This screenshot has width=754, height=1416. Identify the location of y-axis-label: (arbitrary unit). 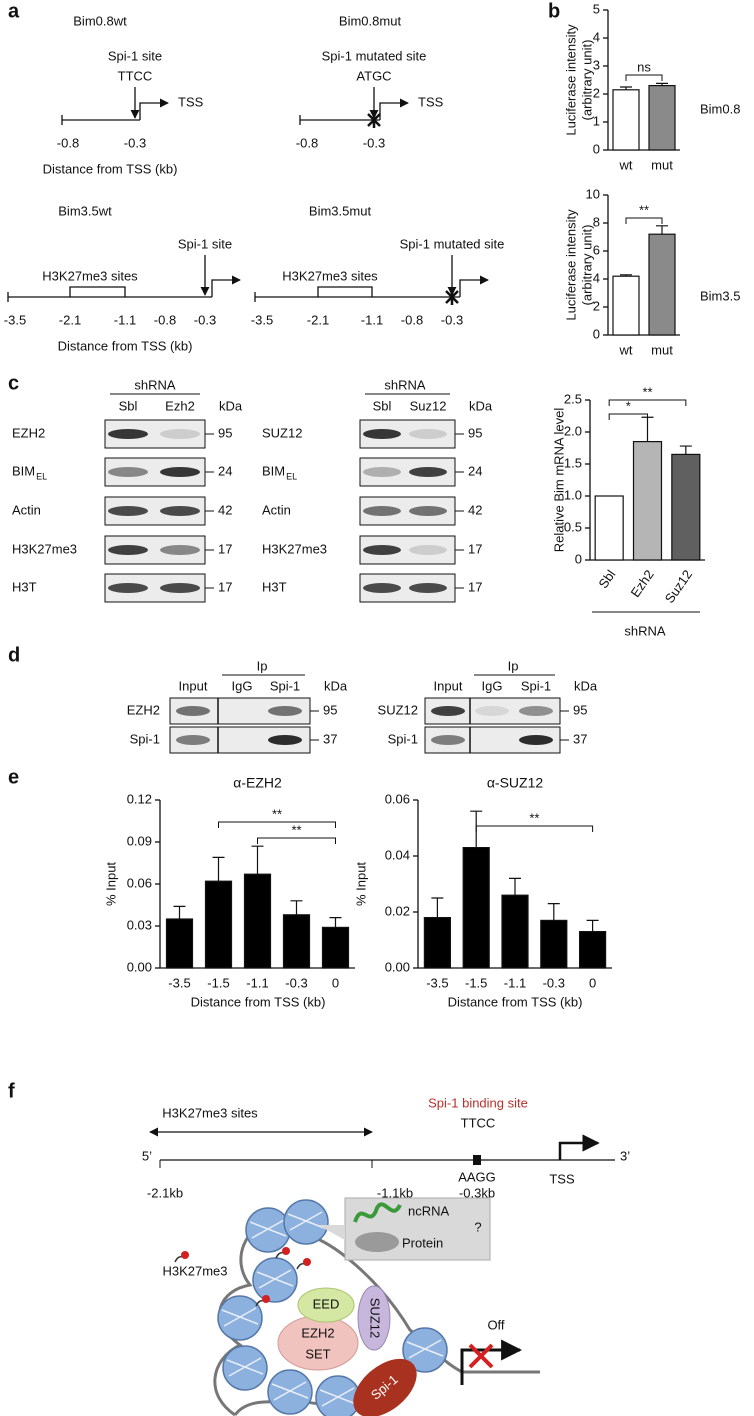
(586, 80).